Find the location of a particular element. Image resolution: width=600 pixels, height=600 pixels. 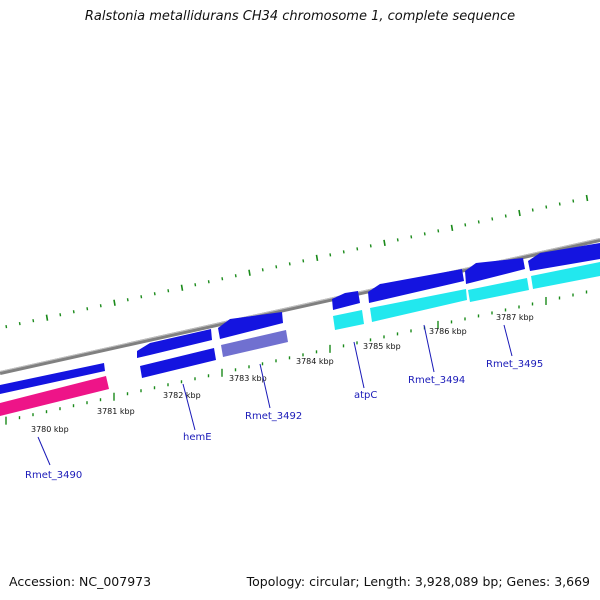

gene-label-hemE: hemE is located at coordinates (197, 437).